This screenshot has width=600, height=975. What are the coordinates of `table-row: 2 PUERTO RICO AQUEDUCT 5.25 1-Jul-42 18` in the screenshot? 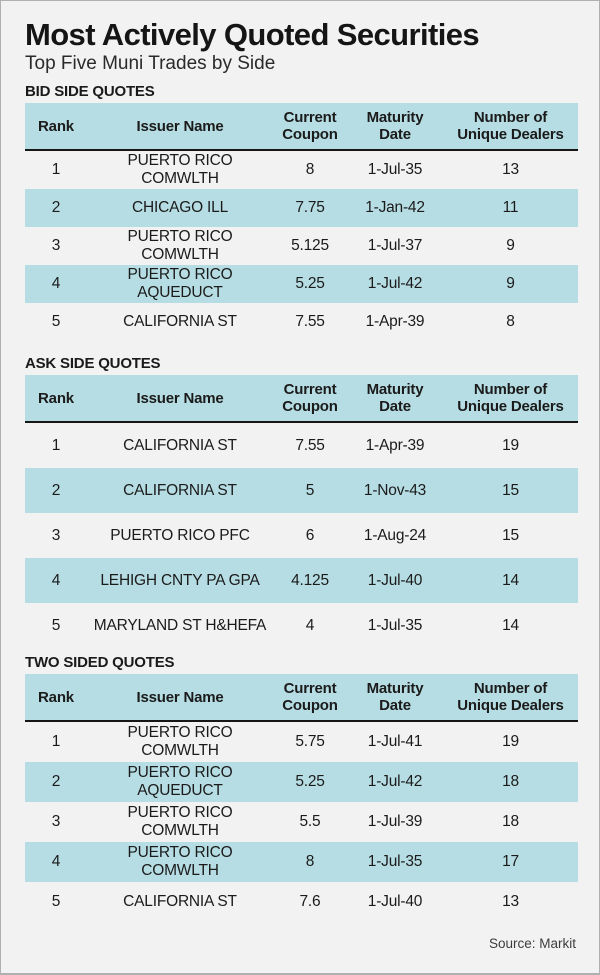 It's located at (301, 782).